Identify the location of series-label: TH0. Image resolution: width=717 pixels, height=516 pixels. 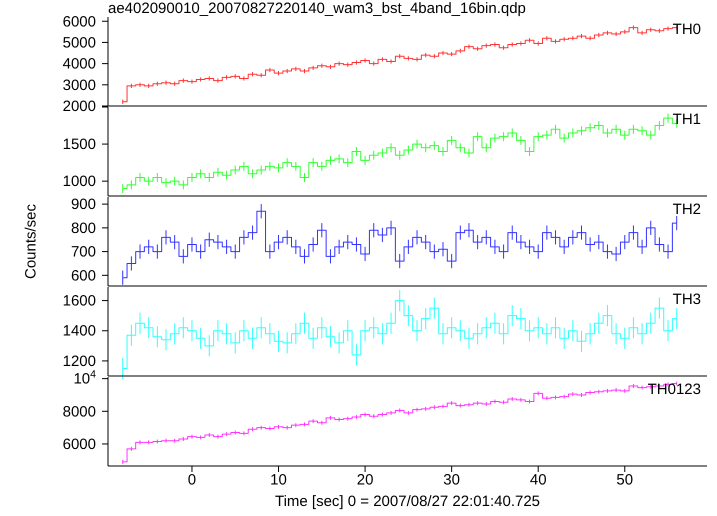
(686, 29).